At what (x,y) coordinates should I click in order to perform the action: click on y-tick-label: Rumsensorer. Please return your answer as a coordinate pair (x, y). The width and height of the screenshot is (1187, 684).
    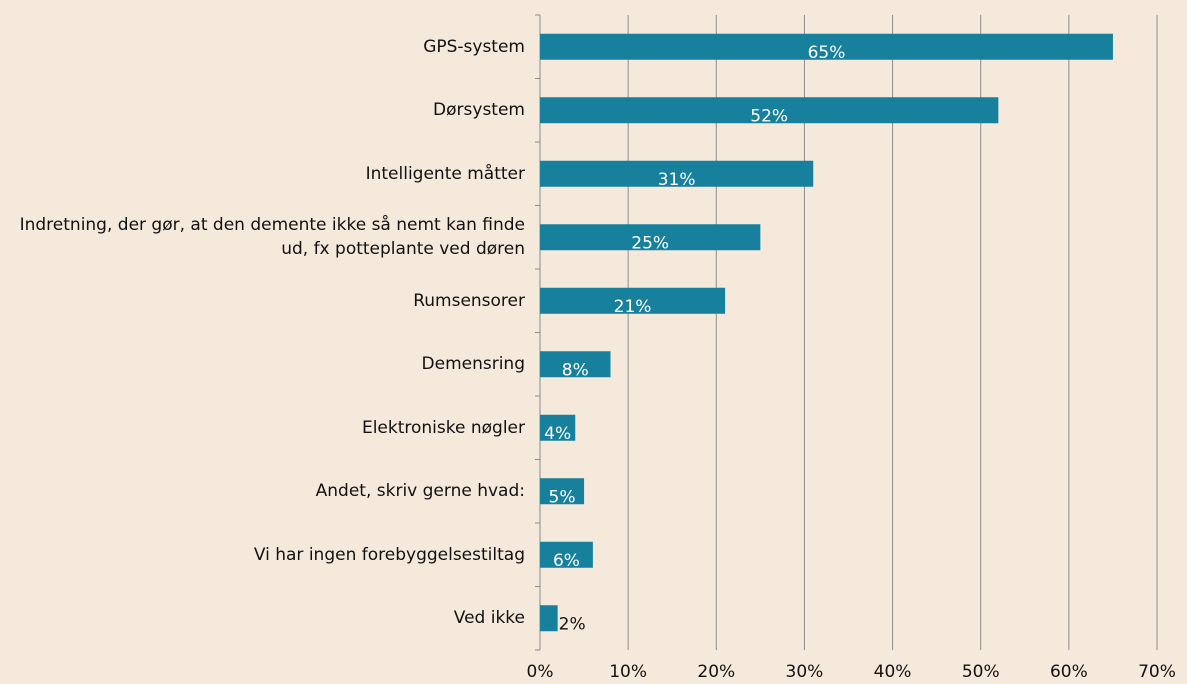
    Looking at the image, I should click on (469, 300).